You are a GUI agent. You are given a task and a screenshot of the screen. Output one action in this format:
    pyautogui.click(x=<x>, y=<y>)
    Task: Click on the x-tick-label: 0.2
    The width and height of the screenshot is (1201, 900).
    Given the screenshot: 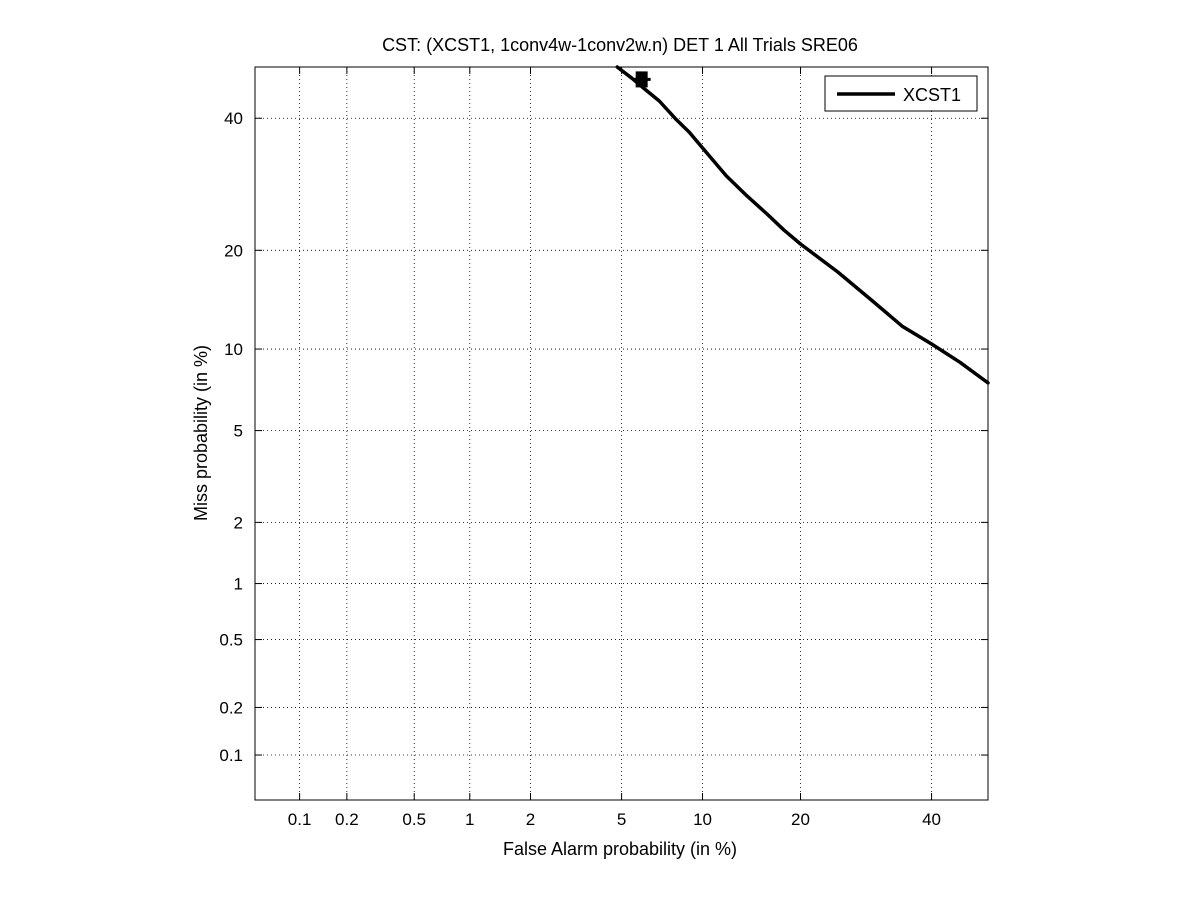 What is the action you would take?
    pyautogui.click(x=347, y=819)
    